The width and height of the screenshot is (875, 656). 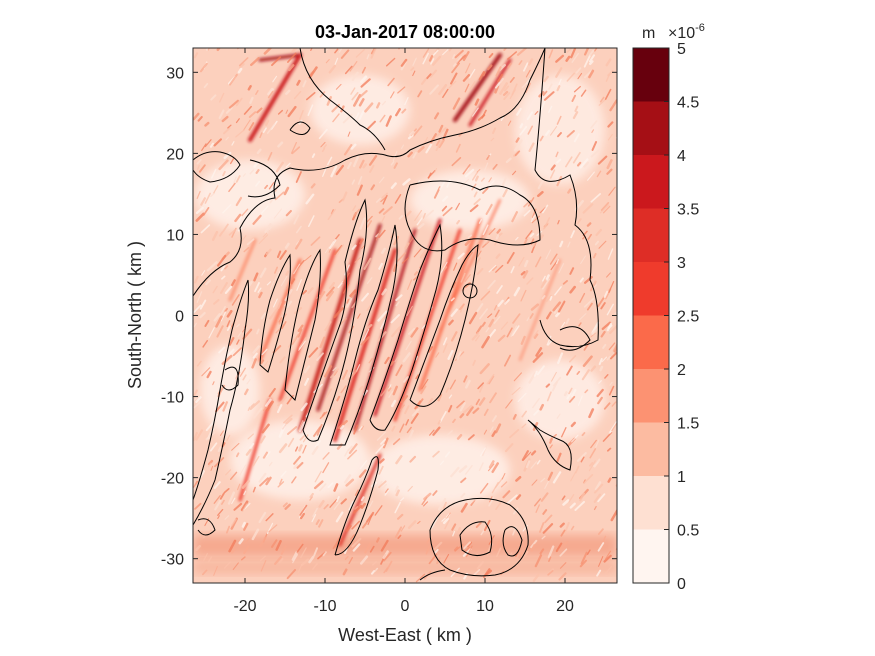 What do you see at coordinates (651, 182) in the screenshot?
I see `colorbar-segment` at bounding box center [651, 182].